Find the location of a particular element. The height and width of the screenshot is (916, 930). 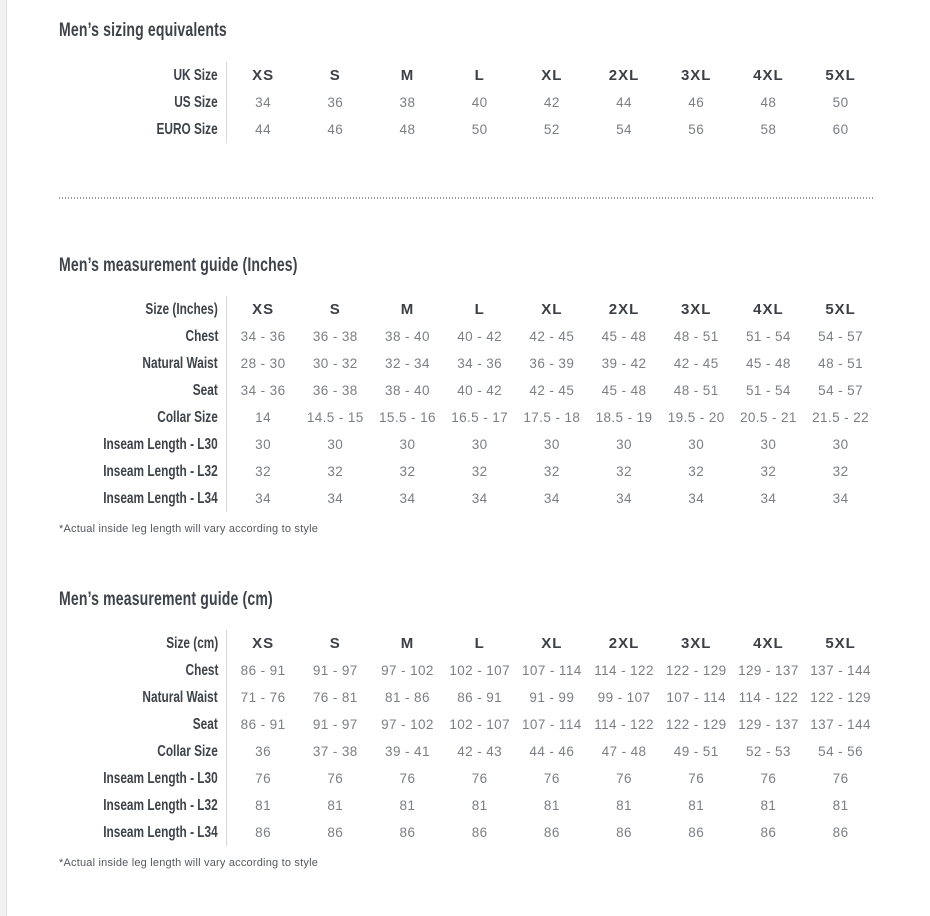

value-cell: 30 - 32 is located at coordinates (335, 363).